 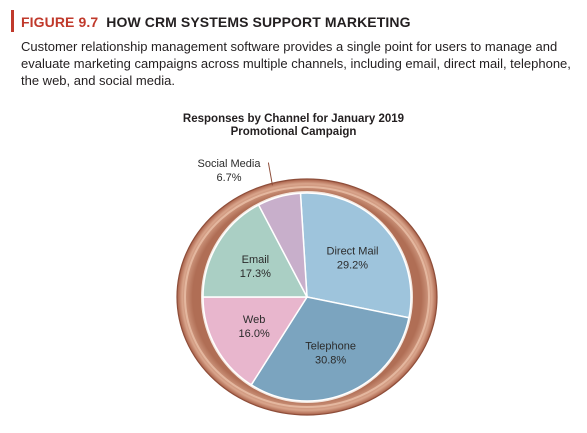 What do you see at coordinates (255, 341) in the screenshot?
I see `pie-slice-web` at bounding box center [255, 341].